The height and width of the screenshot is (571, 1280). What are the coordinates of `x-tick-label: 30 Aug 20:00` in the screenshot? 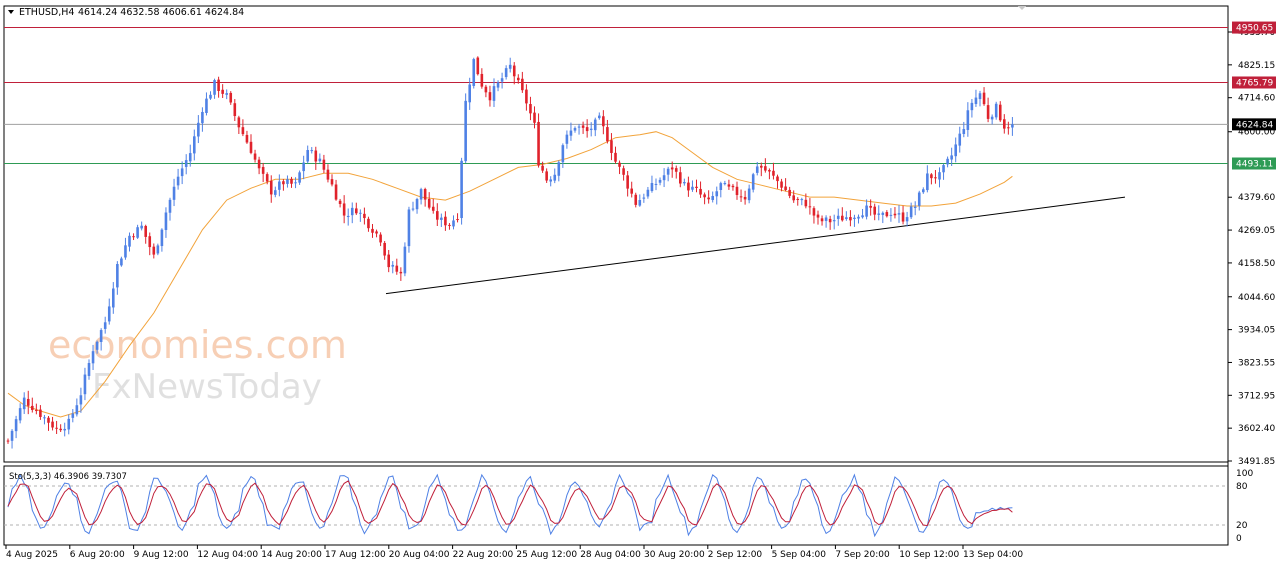 It's located at (674, 555).